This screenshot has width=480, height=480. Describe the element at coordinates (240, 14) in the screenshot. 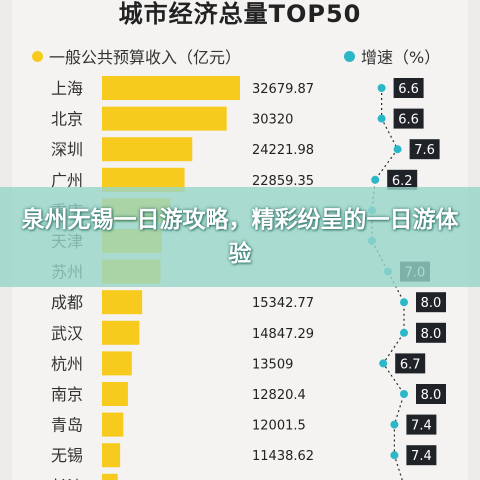

I see `chart-title: 城市经济总量TOP50` at that location.